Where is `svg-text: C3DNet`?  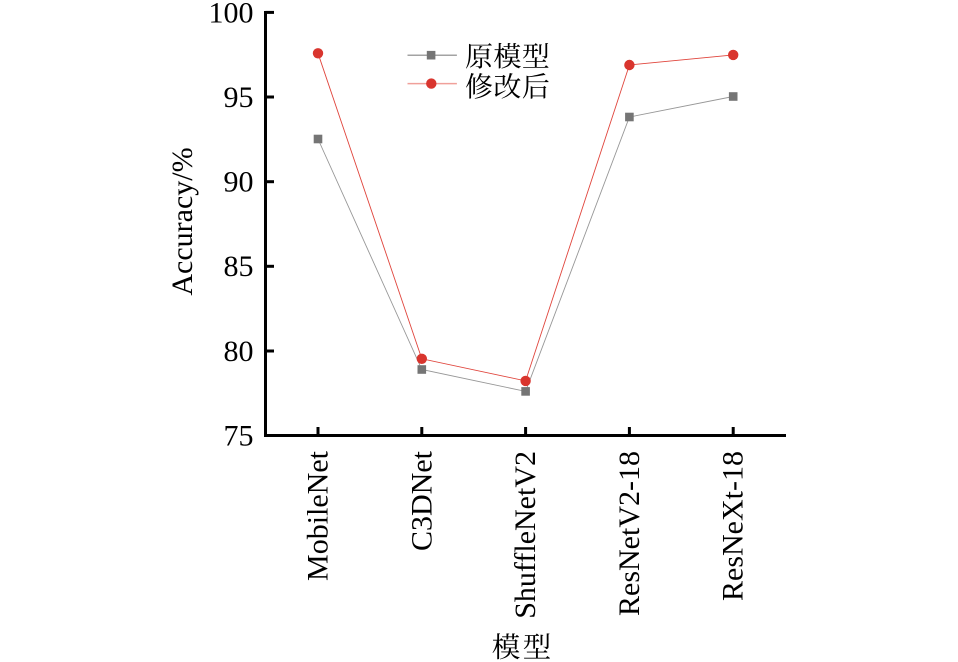
svg-text: C3DNet is located at coordinates (421, 500).